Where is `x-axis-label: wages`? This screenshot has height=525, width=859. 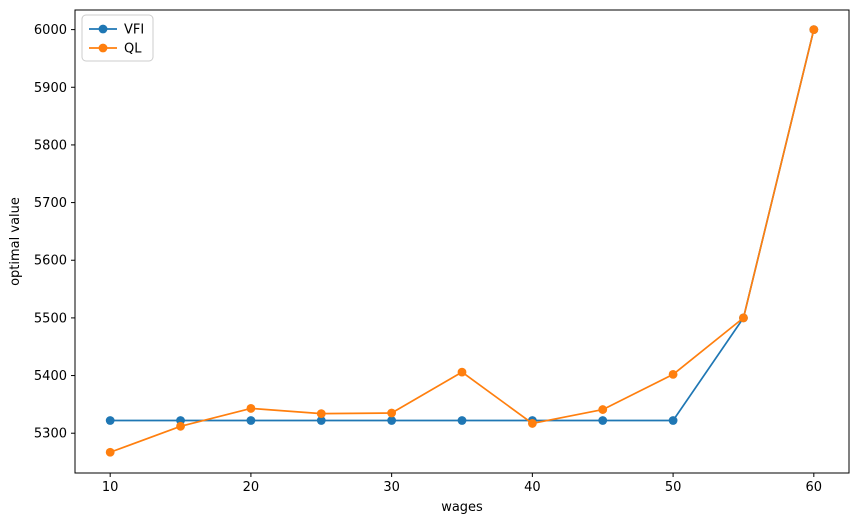 x-axis-label: wages is located at coordinates (462, 507).